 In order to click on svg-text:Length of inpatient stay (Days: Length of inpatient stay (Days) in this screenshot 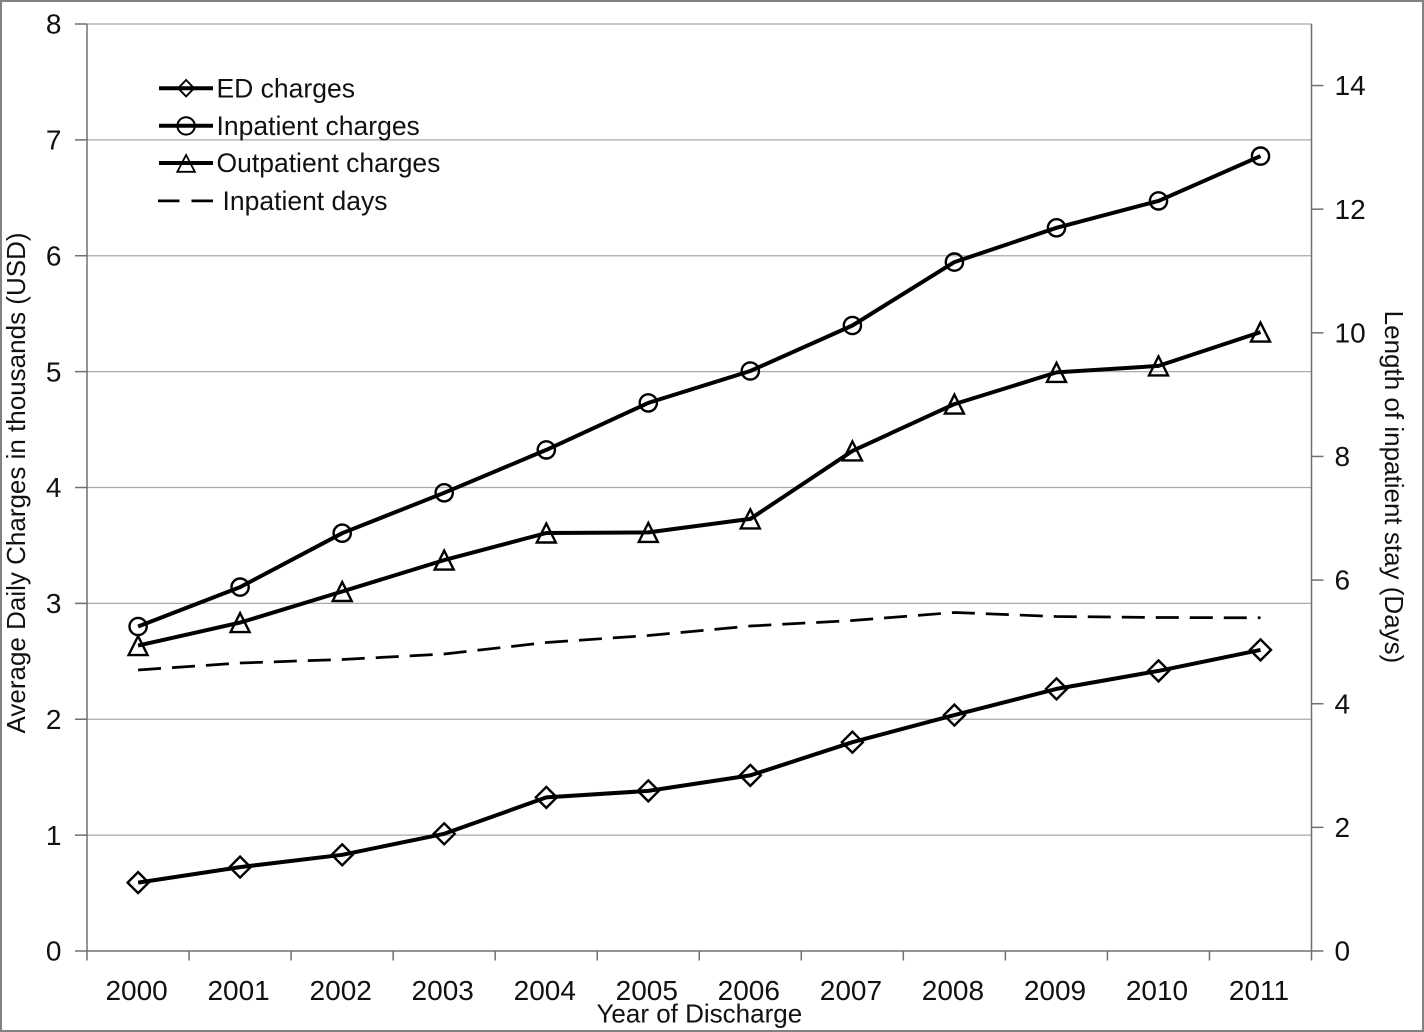, I will do `click(1394, 487)`.